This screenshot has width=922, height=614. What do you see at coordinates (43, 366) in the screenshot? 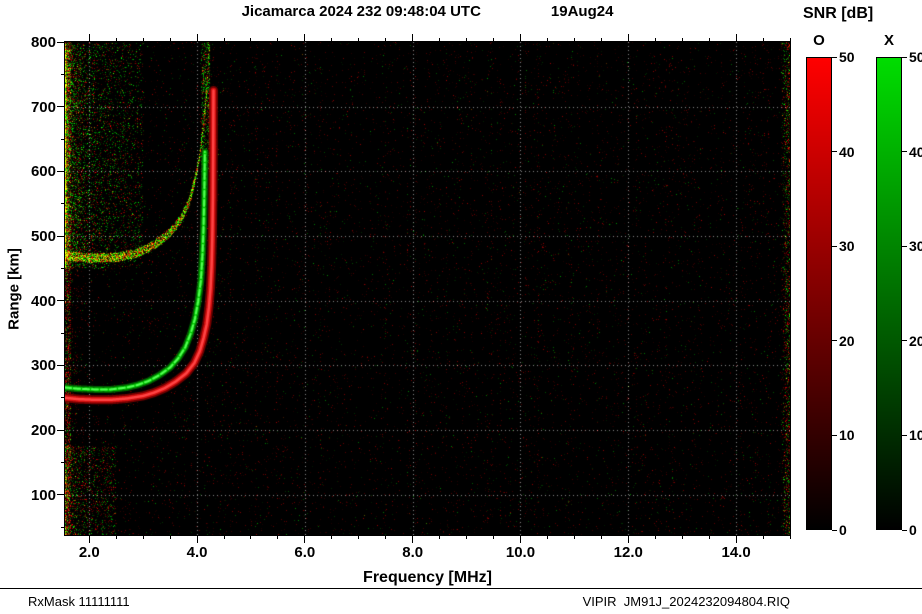
I see `y-tick-label: 300` at bounding box center [43, 366].